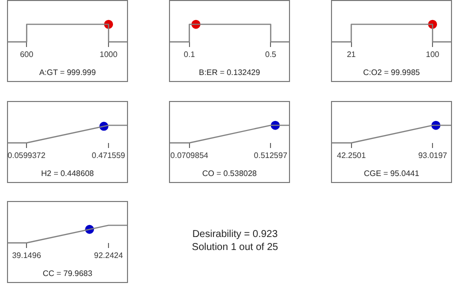  I want to click on x-tick-label: 600, so click(27, 54).